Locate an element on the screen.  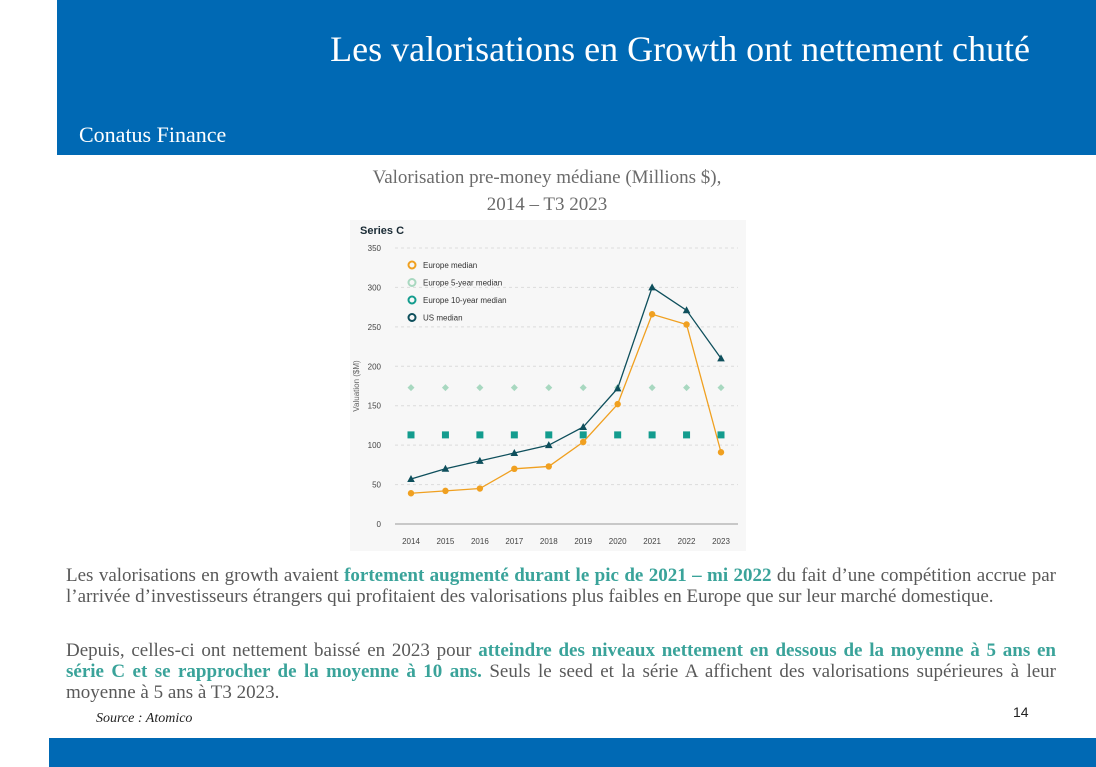
x-tick-label: 2021 is located at coordinates (652, 541).